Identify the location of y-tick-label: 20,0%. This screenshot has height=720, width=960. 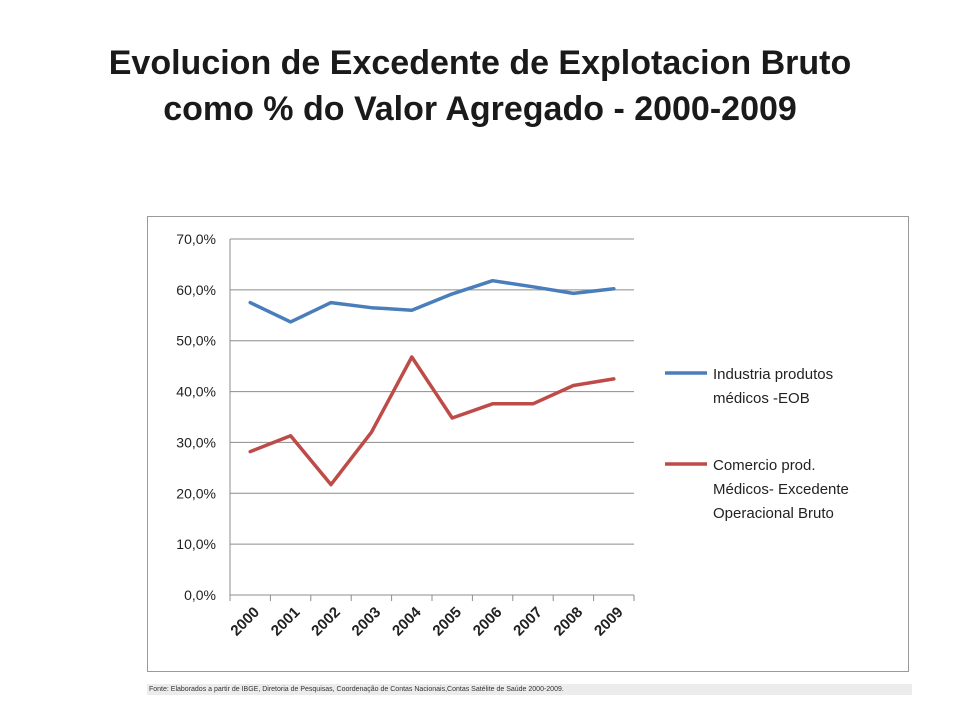
(196, 493).